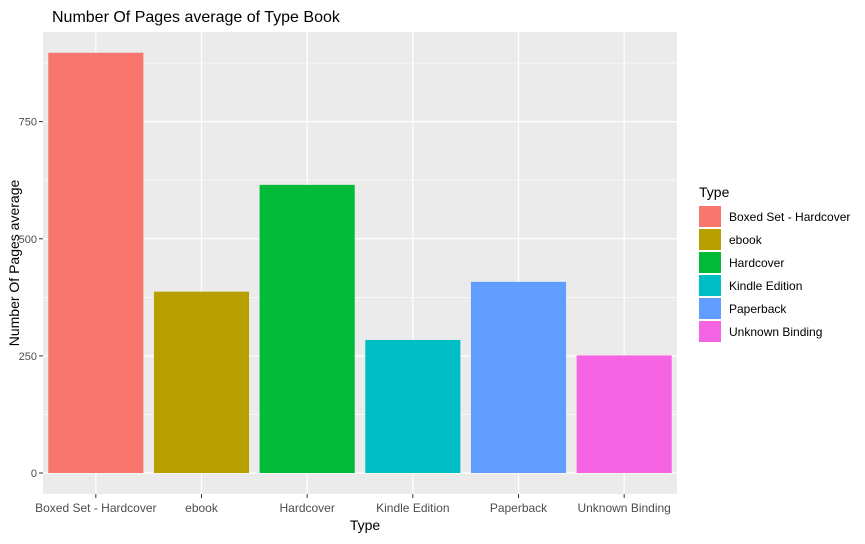 The image size is (865, 544). I want to click on y-axis-label: Number Of Pages average, so click(14, 263).